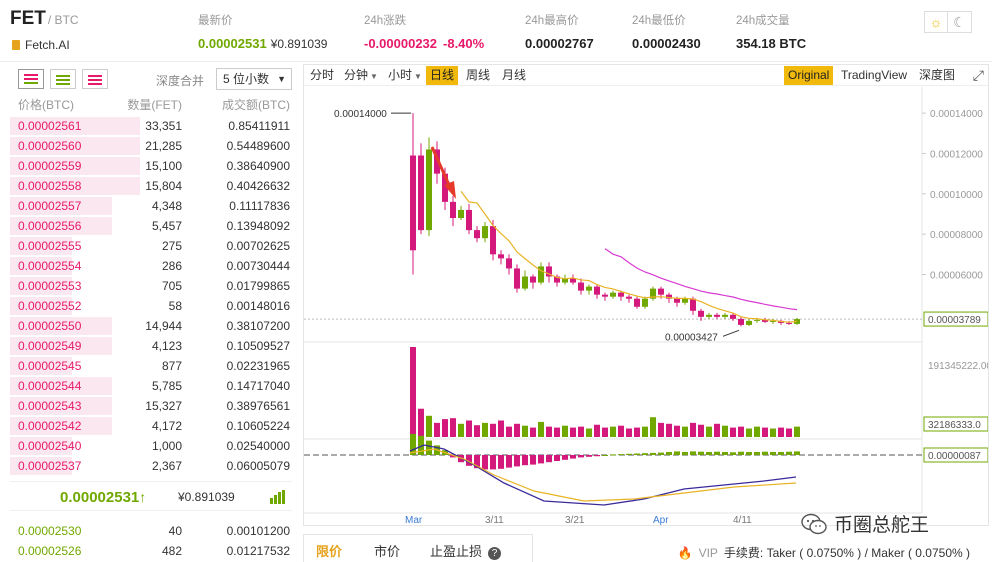  Describe the element at coordinates (151, 266) in the screenshot. I see `ask-row: 0.00002554 286 0.00730444` at that location.